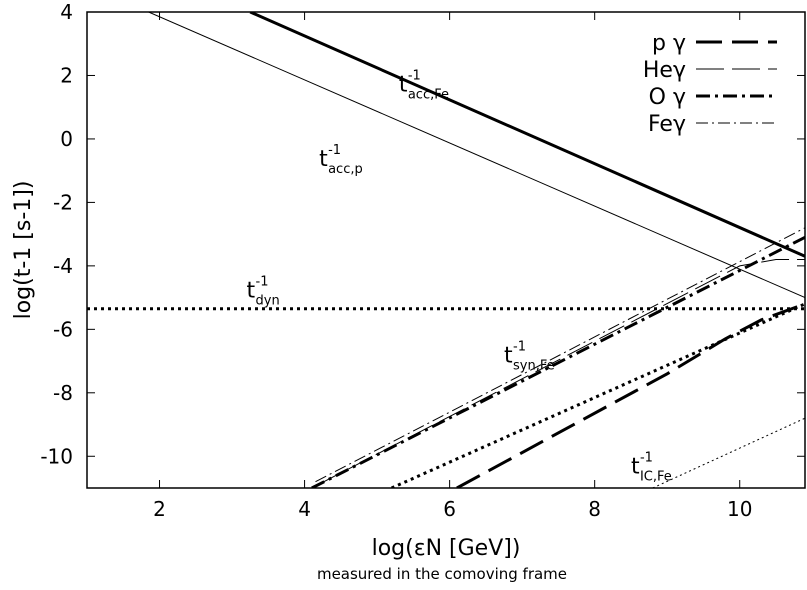 This screenshot has height=590, width=807. What do you see at coordinates (534, 366) in the screenshot?
I see `curve-label-subscript: syn,Fe` at bounding box center [534, 366].